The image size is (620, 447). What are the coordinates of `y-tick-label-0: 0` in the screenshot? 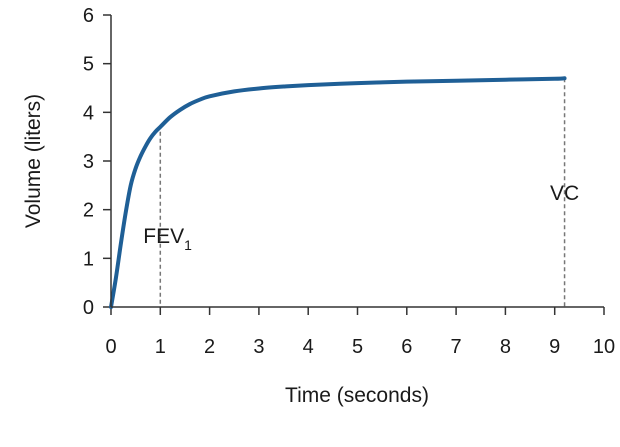 It's located at (88, 308).